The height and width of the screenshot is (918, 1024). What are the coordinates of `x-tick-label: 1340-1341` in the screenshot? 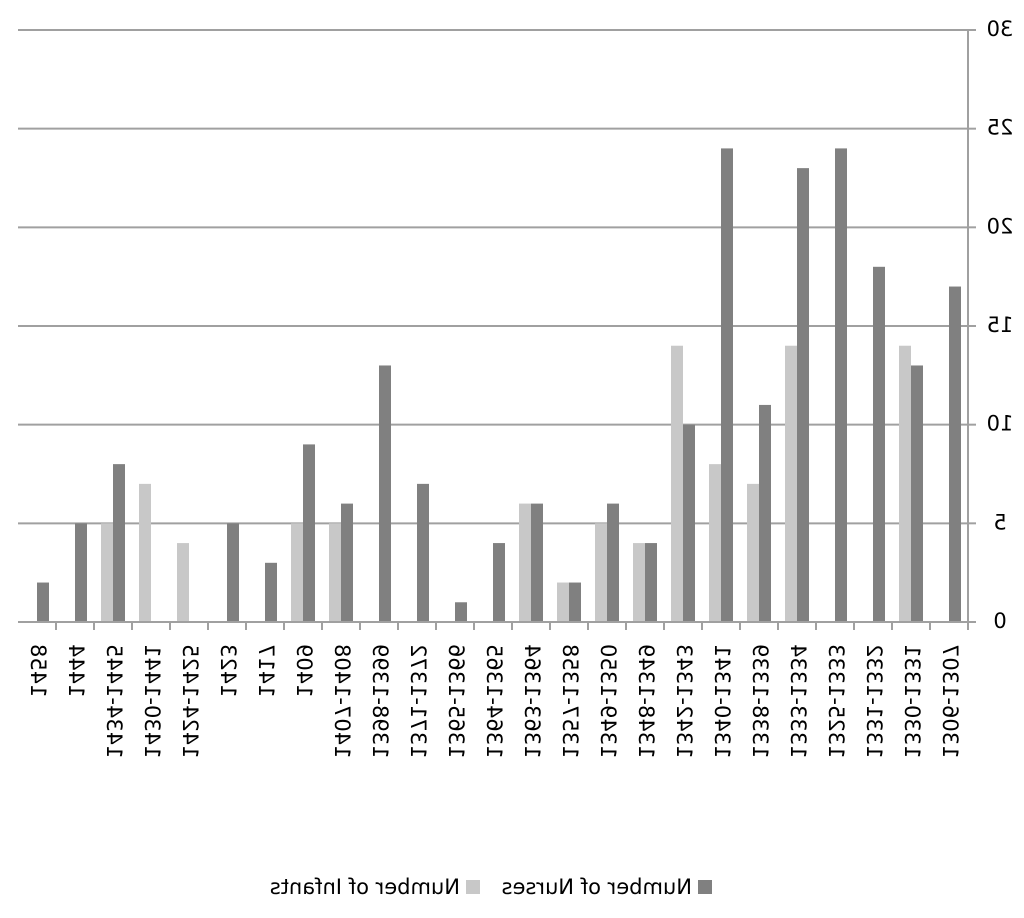 It's located at (722, 701).